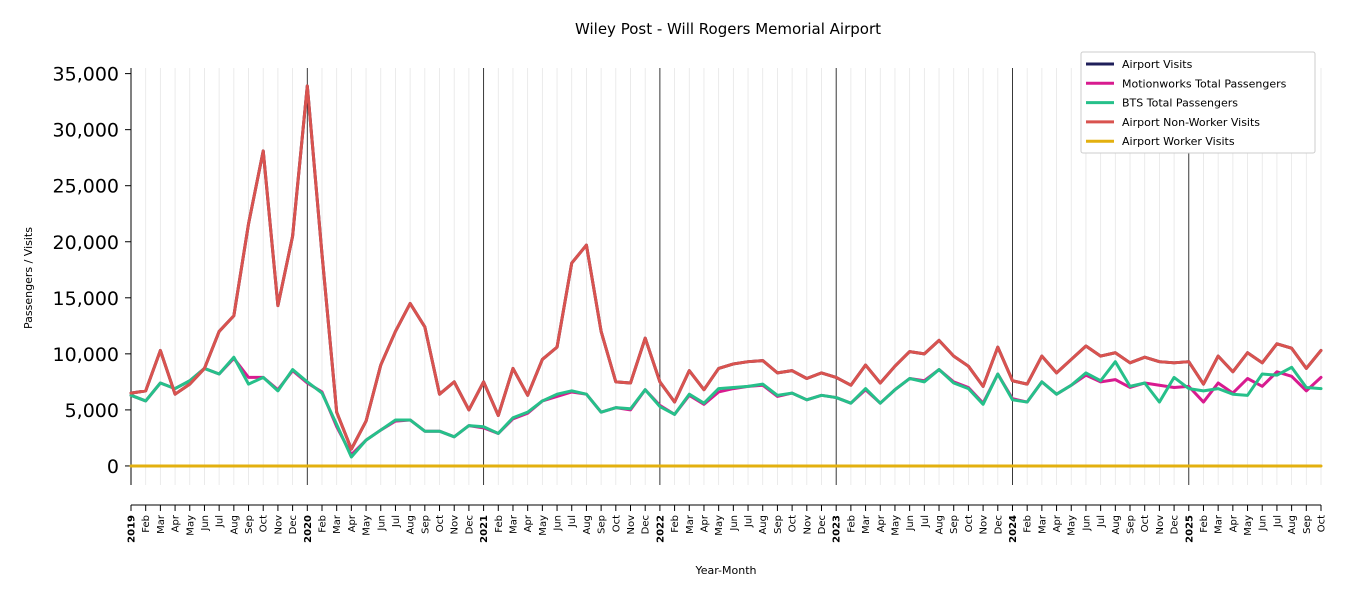 The image size is (1350, 604). Describe the element at coordinates (92, 411) in the screenshot. I see `y-tick-label: 5,000` at that location.